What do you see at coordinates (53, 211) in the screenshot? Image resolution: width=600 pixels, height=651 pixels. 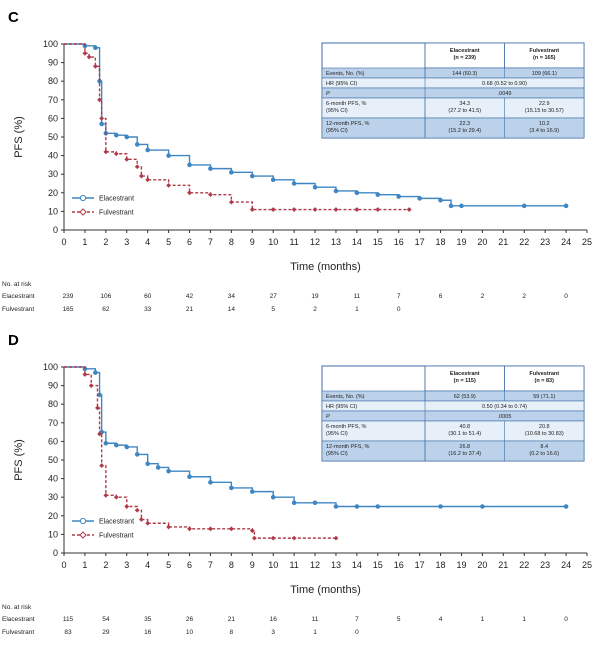 I see `y-tick-label: 10` at bounding box center [53, 211].